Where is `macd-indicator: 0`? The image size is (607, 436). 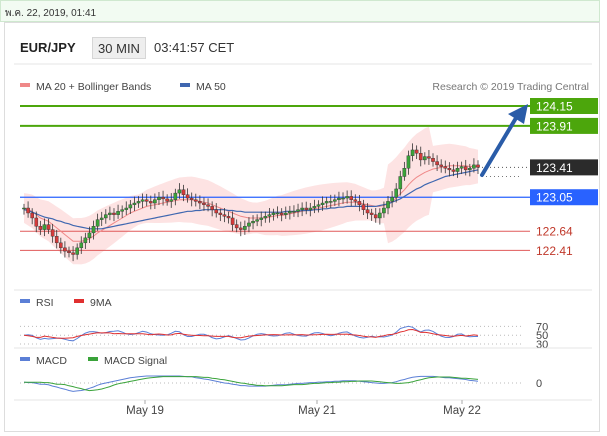
macd-indicator: 0 is located at coordinates (281, 383).